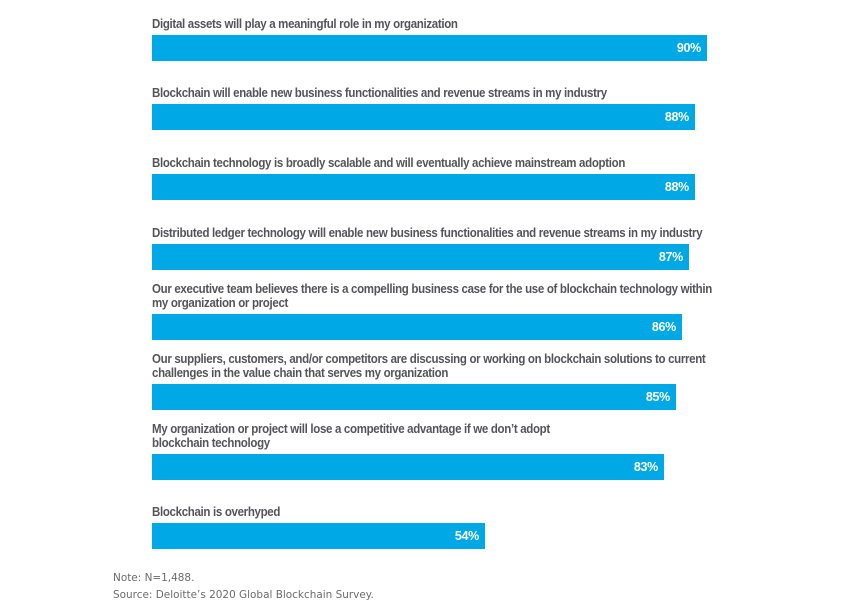 The width and height of the screenshot is (866, 614). What do you see at coordinates (417, 327) in the screenshot?
I see `bar: 86%` at bounding box center [417, 327].